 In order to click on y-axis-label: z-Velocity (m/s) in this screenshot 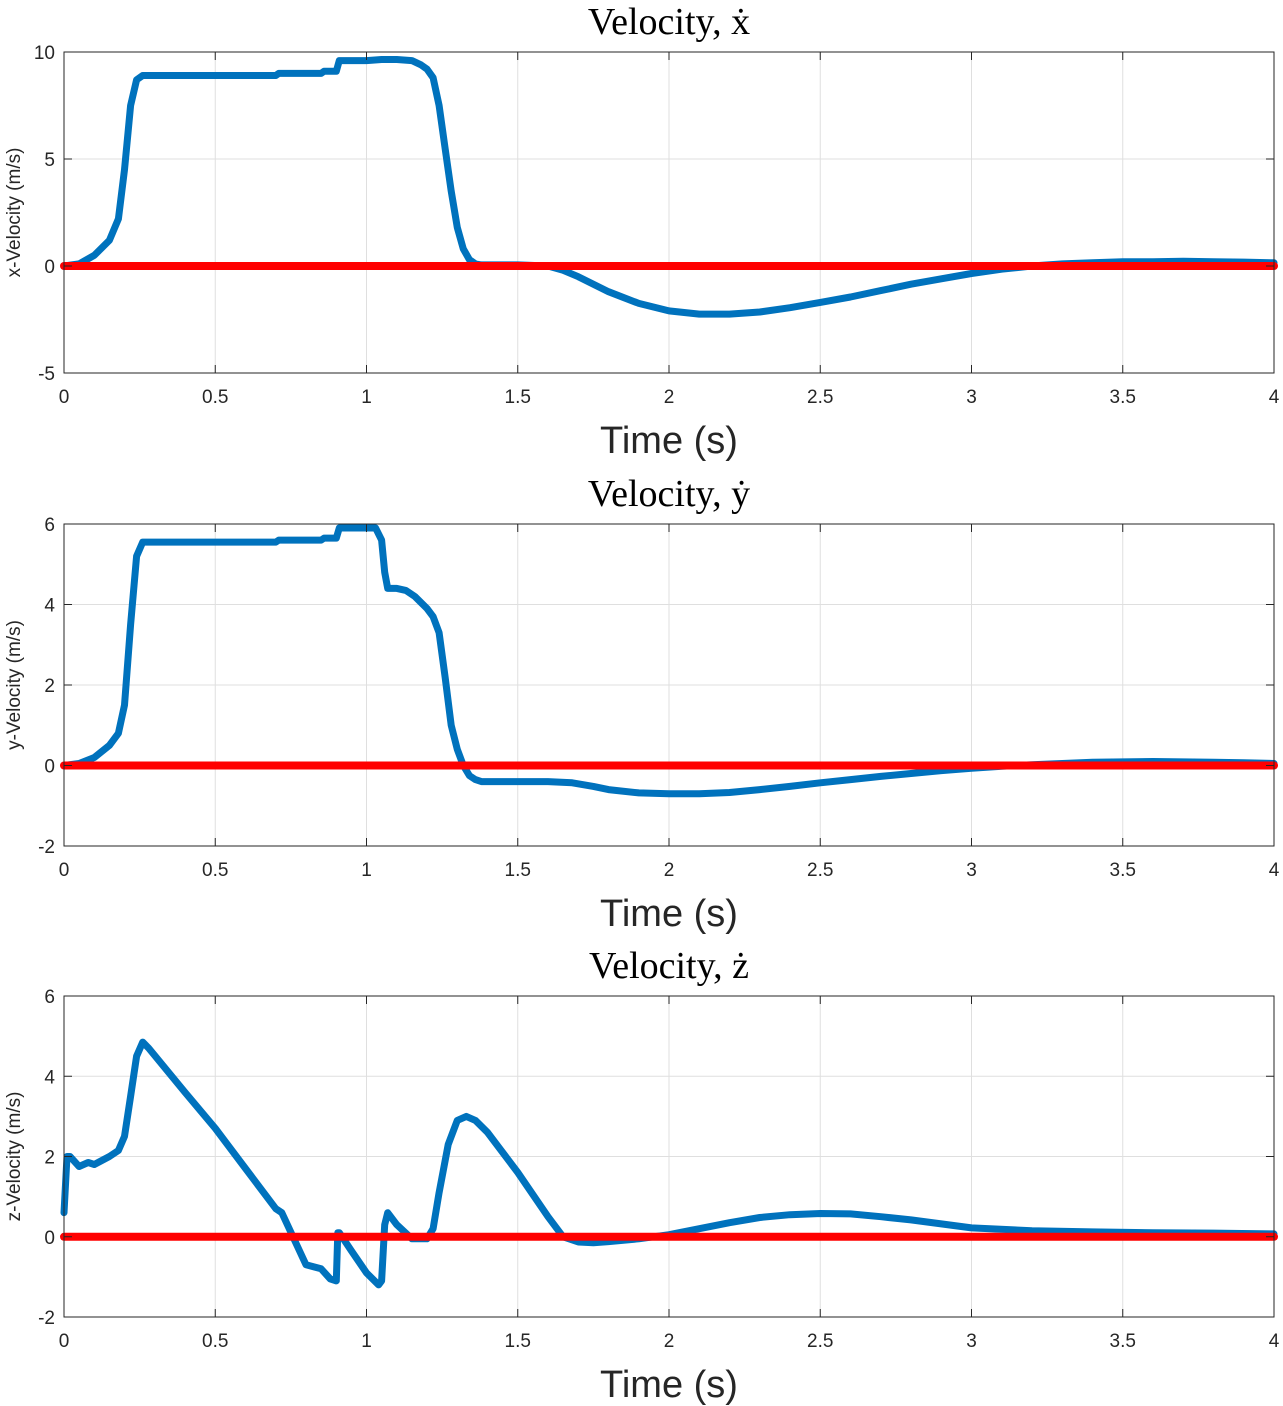, I will do `click(14, 1157)`.